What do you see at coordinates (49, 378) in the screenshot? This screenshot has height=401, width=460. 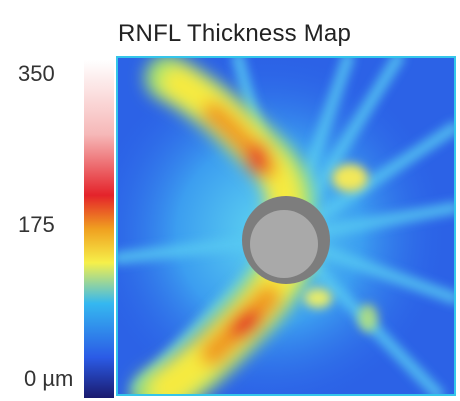 I see `colorbar-min-label: 0 µm` at bounding box center [49, 378].